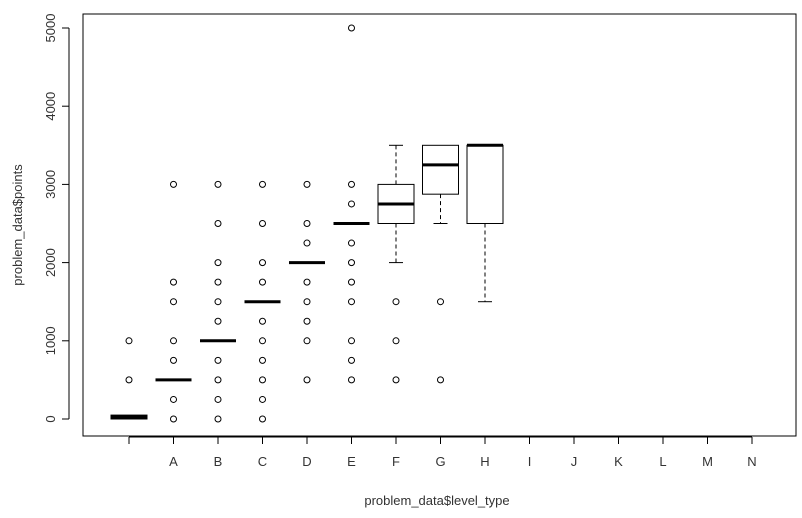  Describe the element at coordinates (574, 461) in the screenshot. I see `x-tick-label: J` at that location.